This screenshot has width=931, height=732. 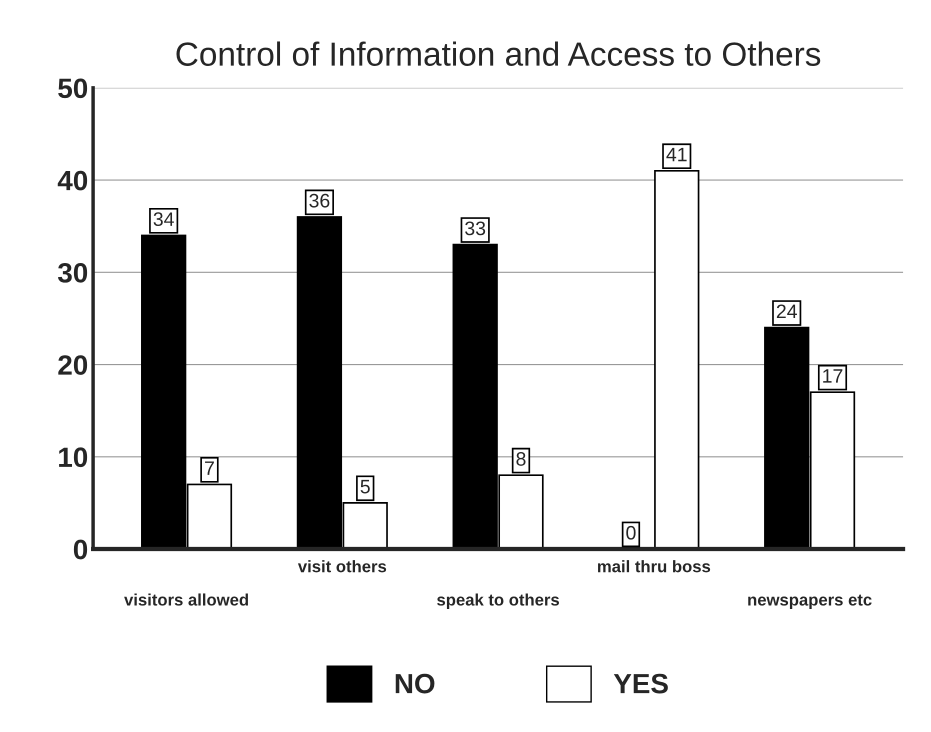 What do you see at coordinates (475, 228) in the screenshot?
I see `data-label: 33` at bounding box center [475, 228].